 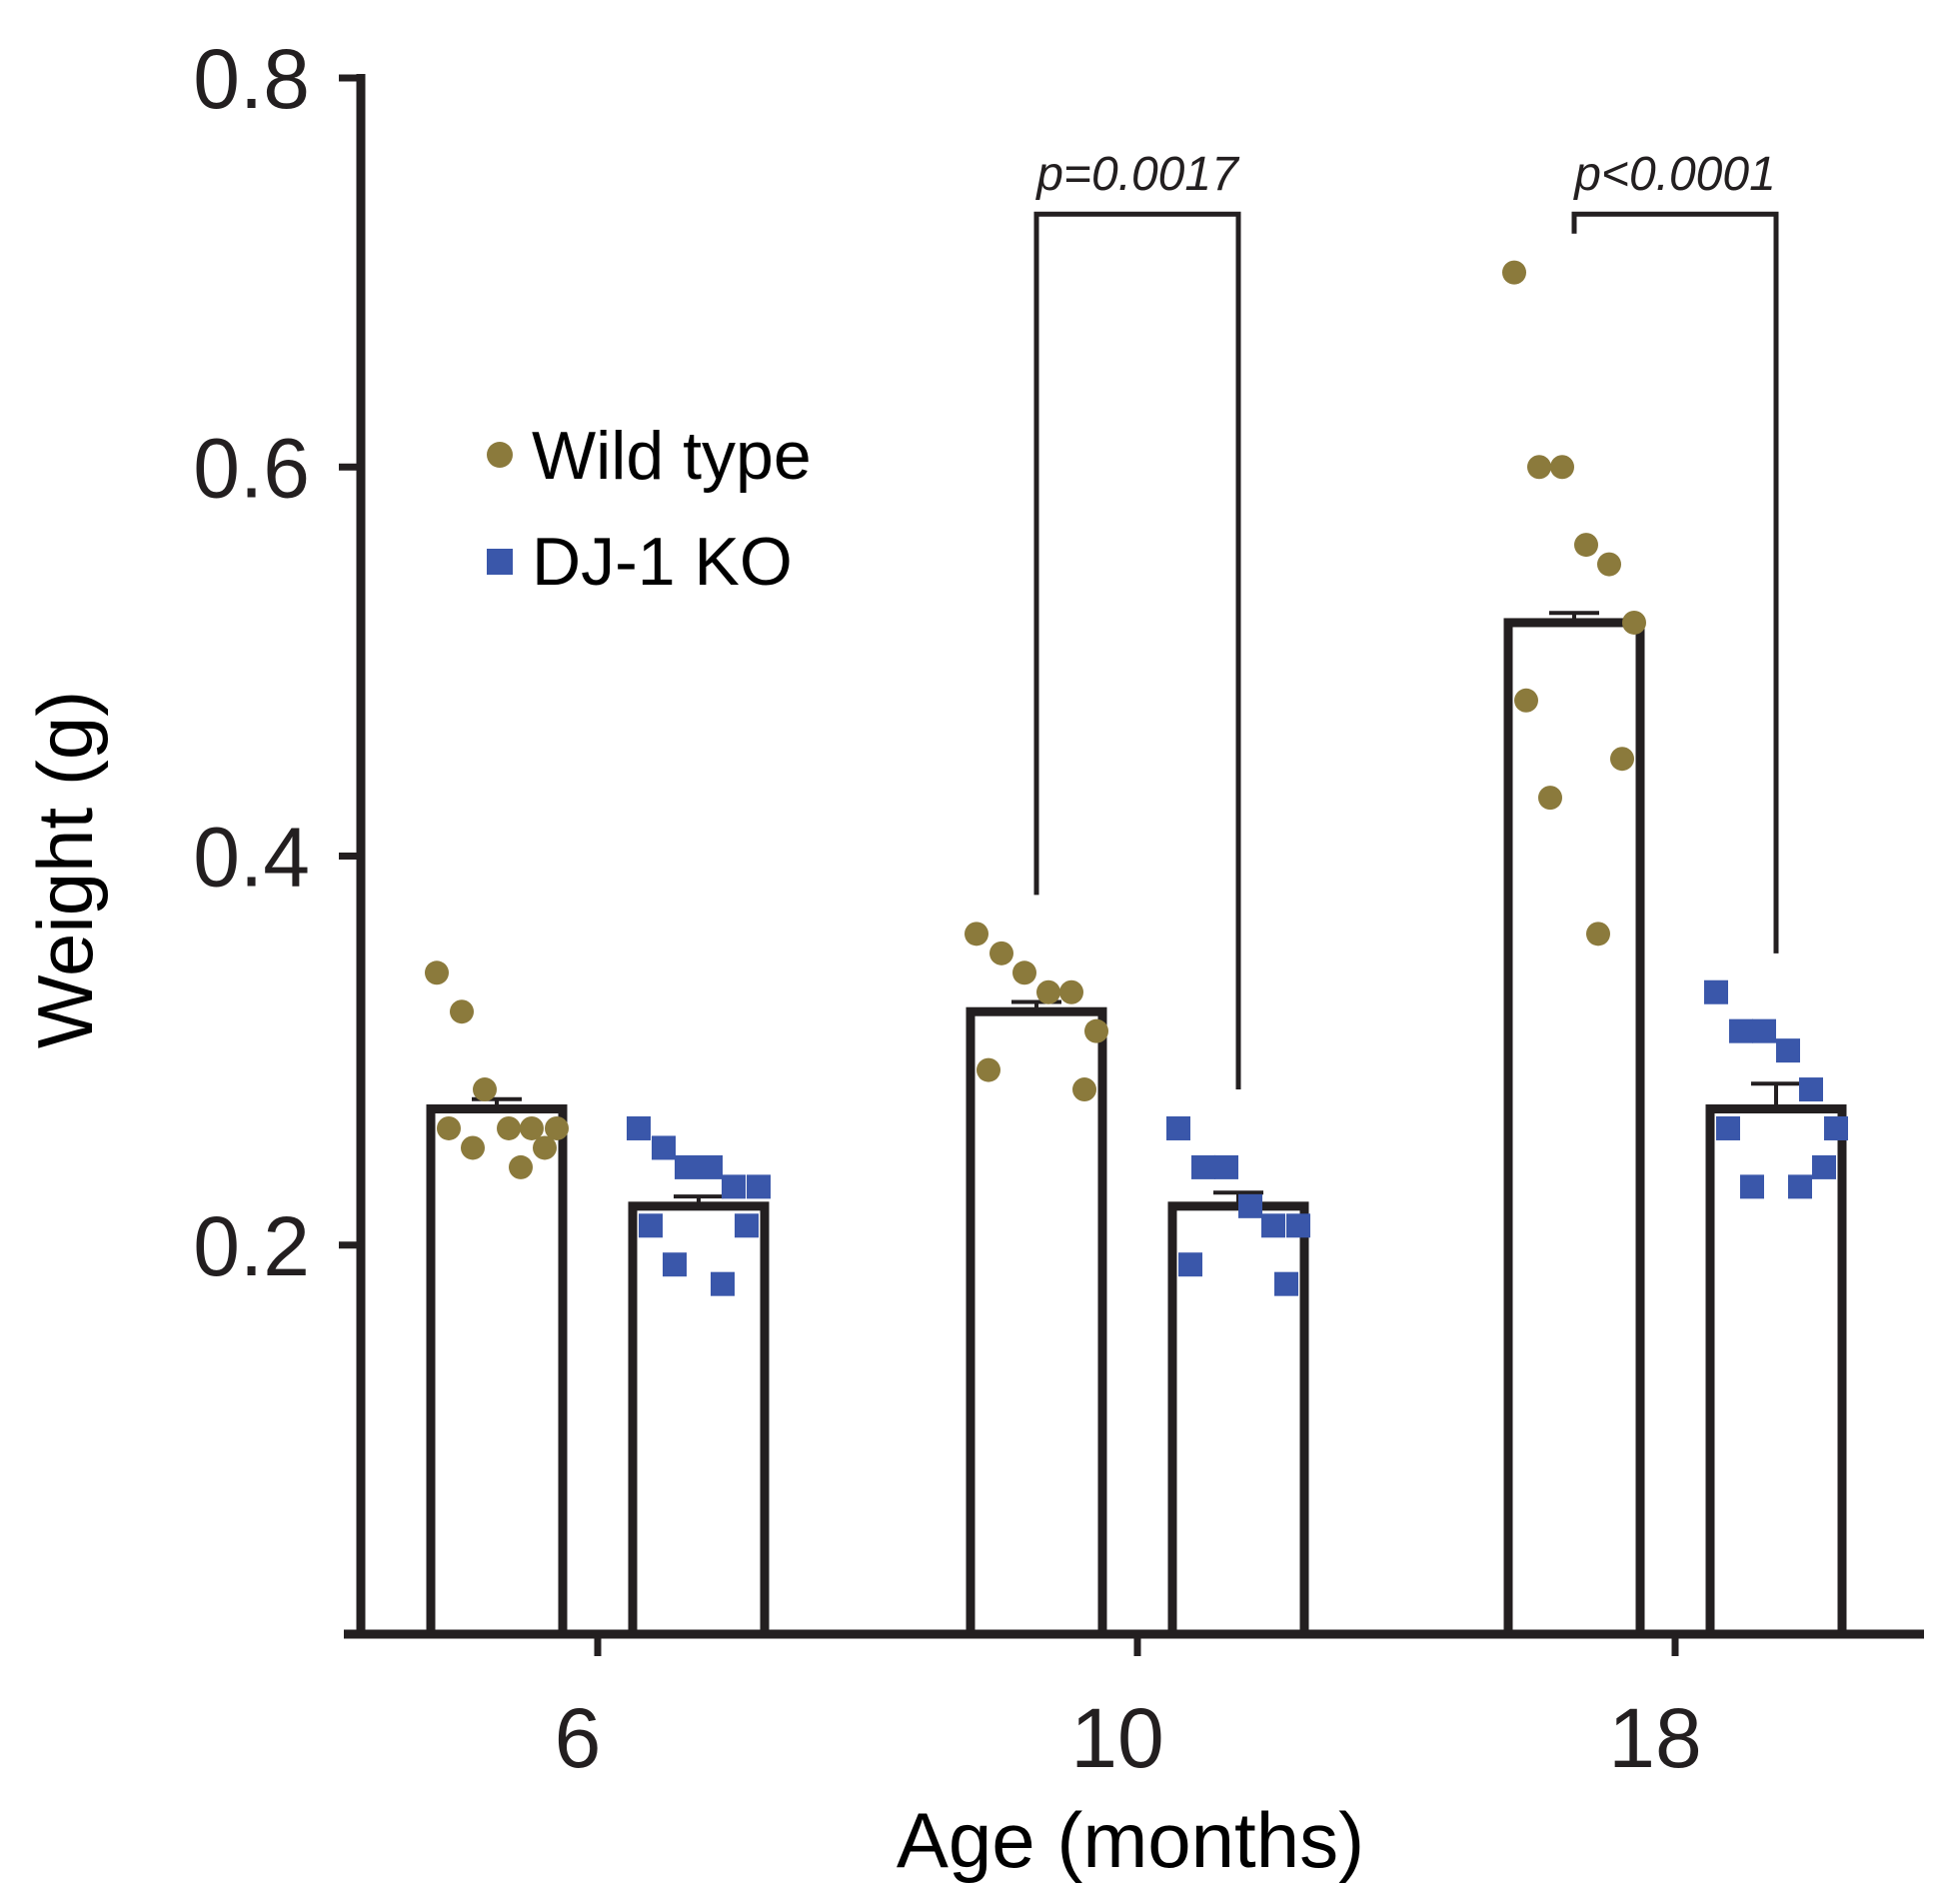 I want to click on y-axis-title: Weight (g), so click(x=65, y=869).